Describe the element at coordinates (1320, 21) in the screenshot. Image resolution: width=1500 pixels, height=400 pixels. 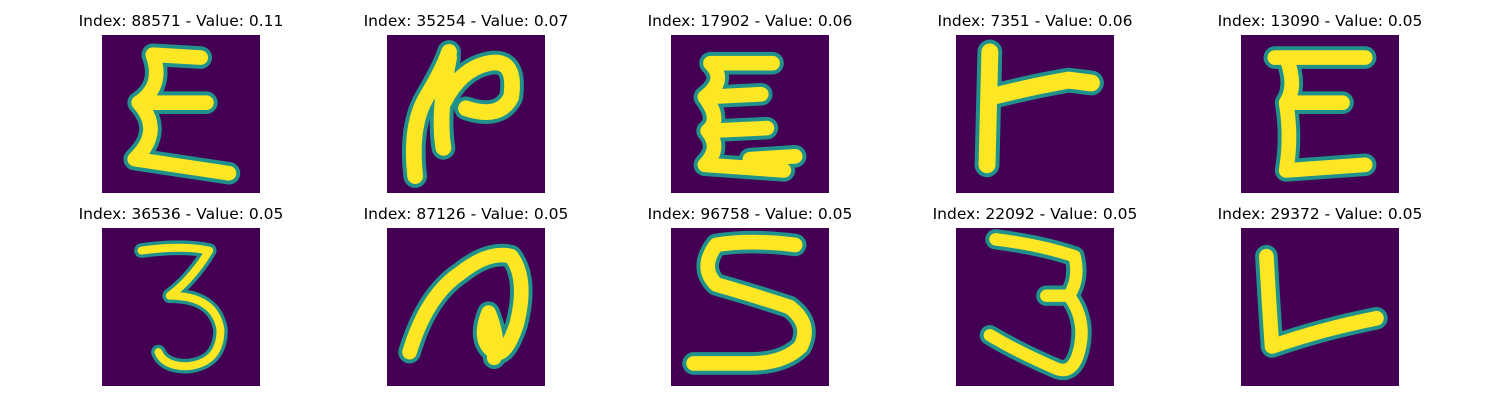
I see `panel-title: Index: 13090 - Value: 0.05` at that location.